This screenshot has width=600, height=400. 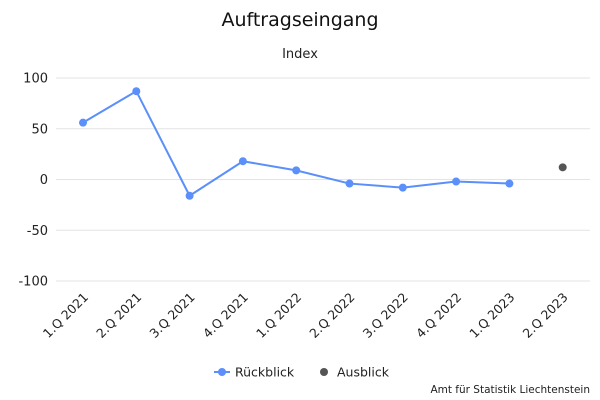 I want to click on x-tick-label: 3.Q 2022, so click(x=385, y=315).